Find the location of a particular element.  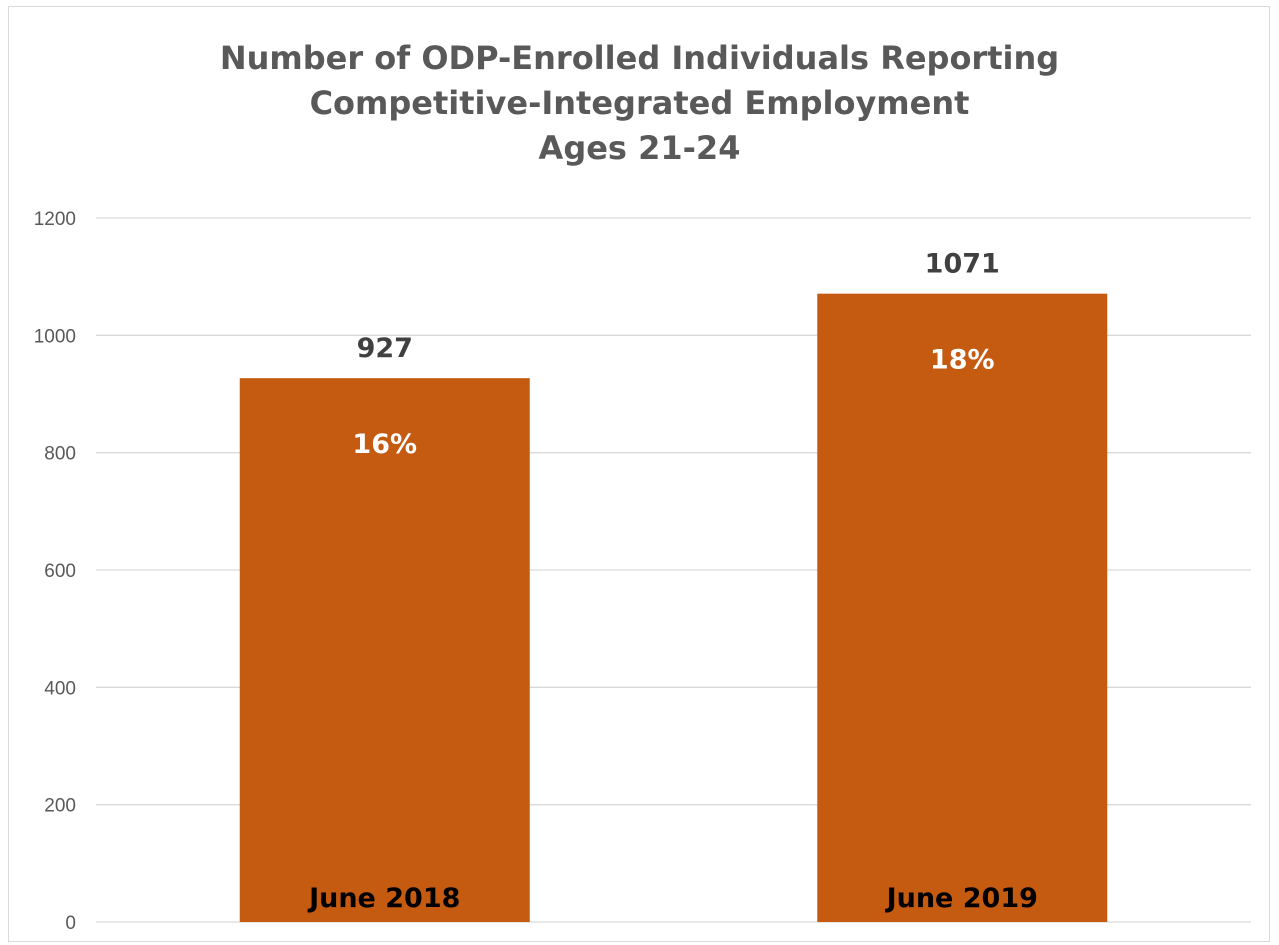

y-tick-label-400: 400 is located at coordinates (60, 688).